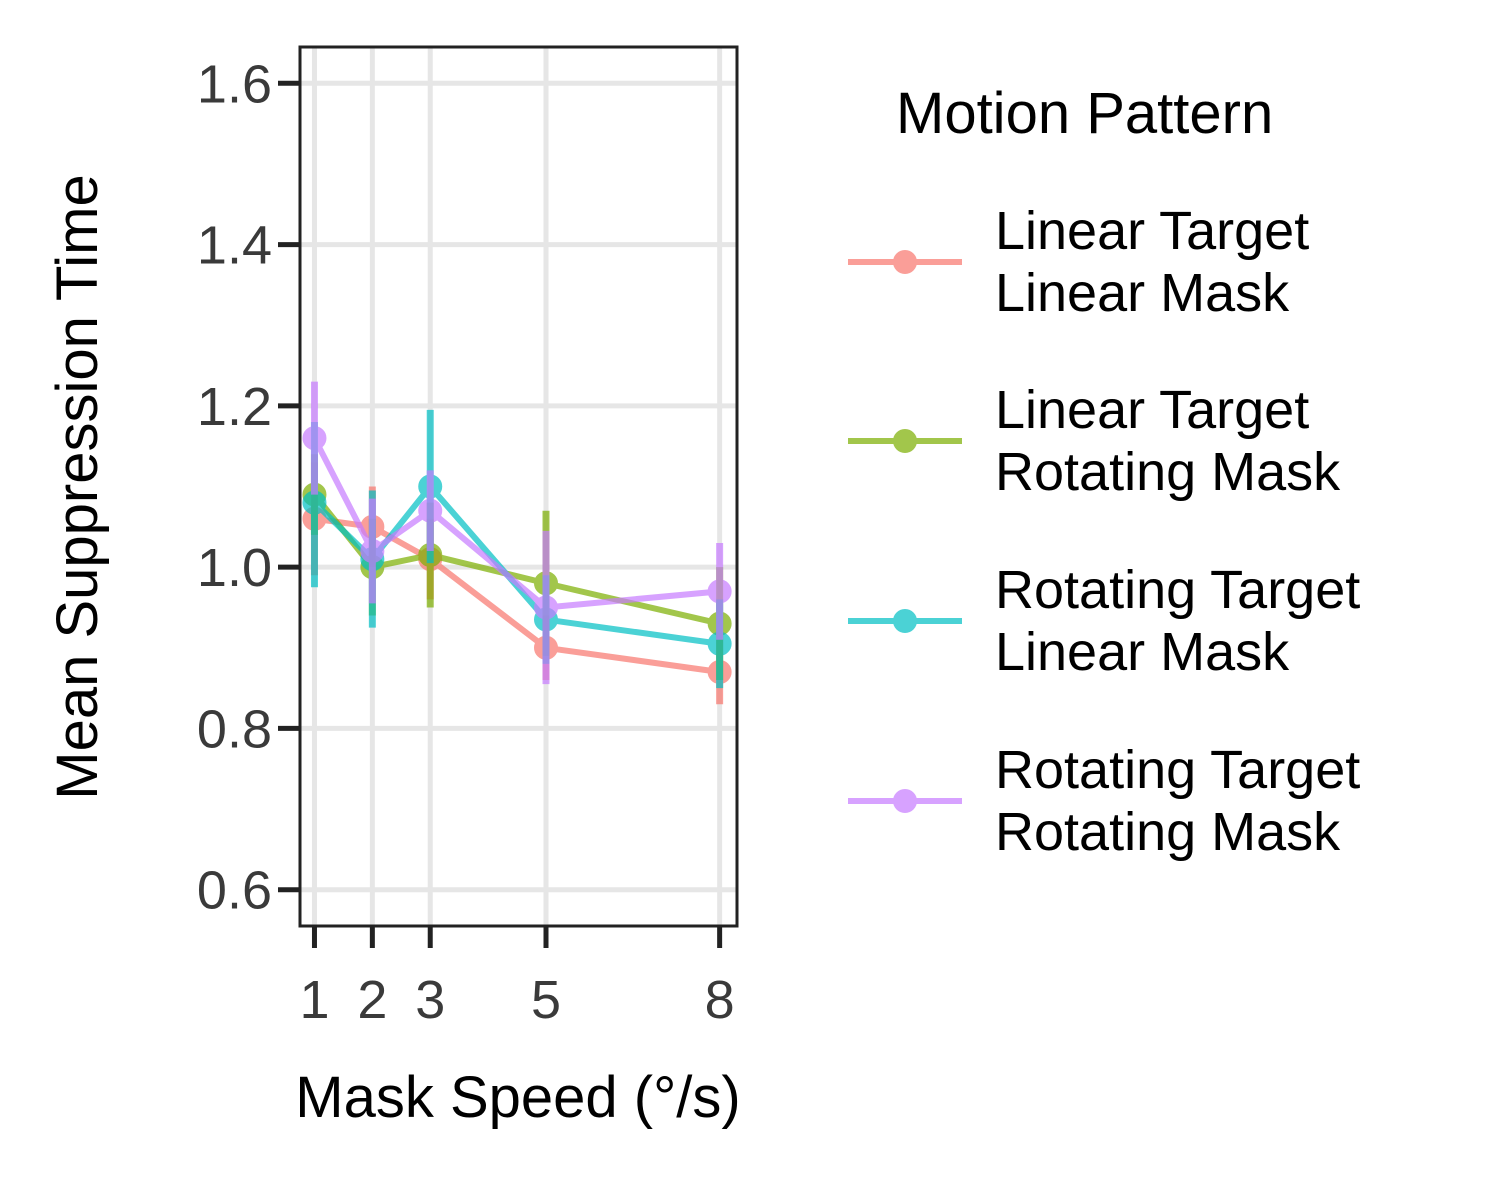  What do you see at coordinates (234, 246) in the screenshot?
I see `y-tick-label: 1.4` at bounding box center [234, 246].